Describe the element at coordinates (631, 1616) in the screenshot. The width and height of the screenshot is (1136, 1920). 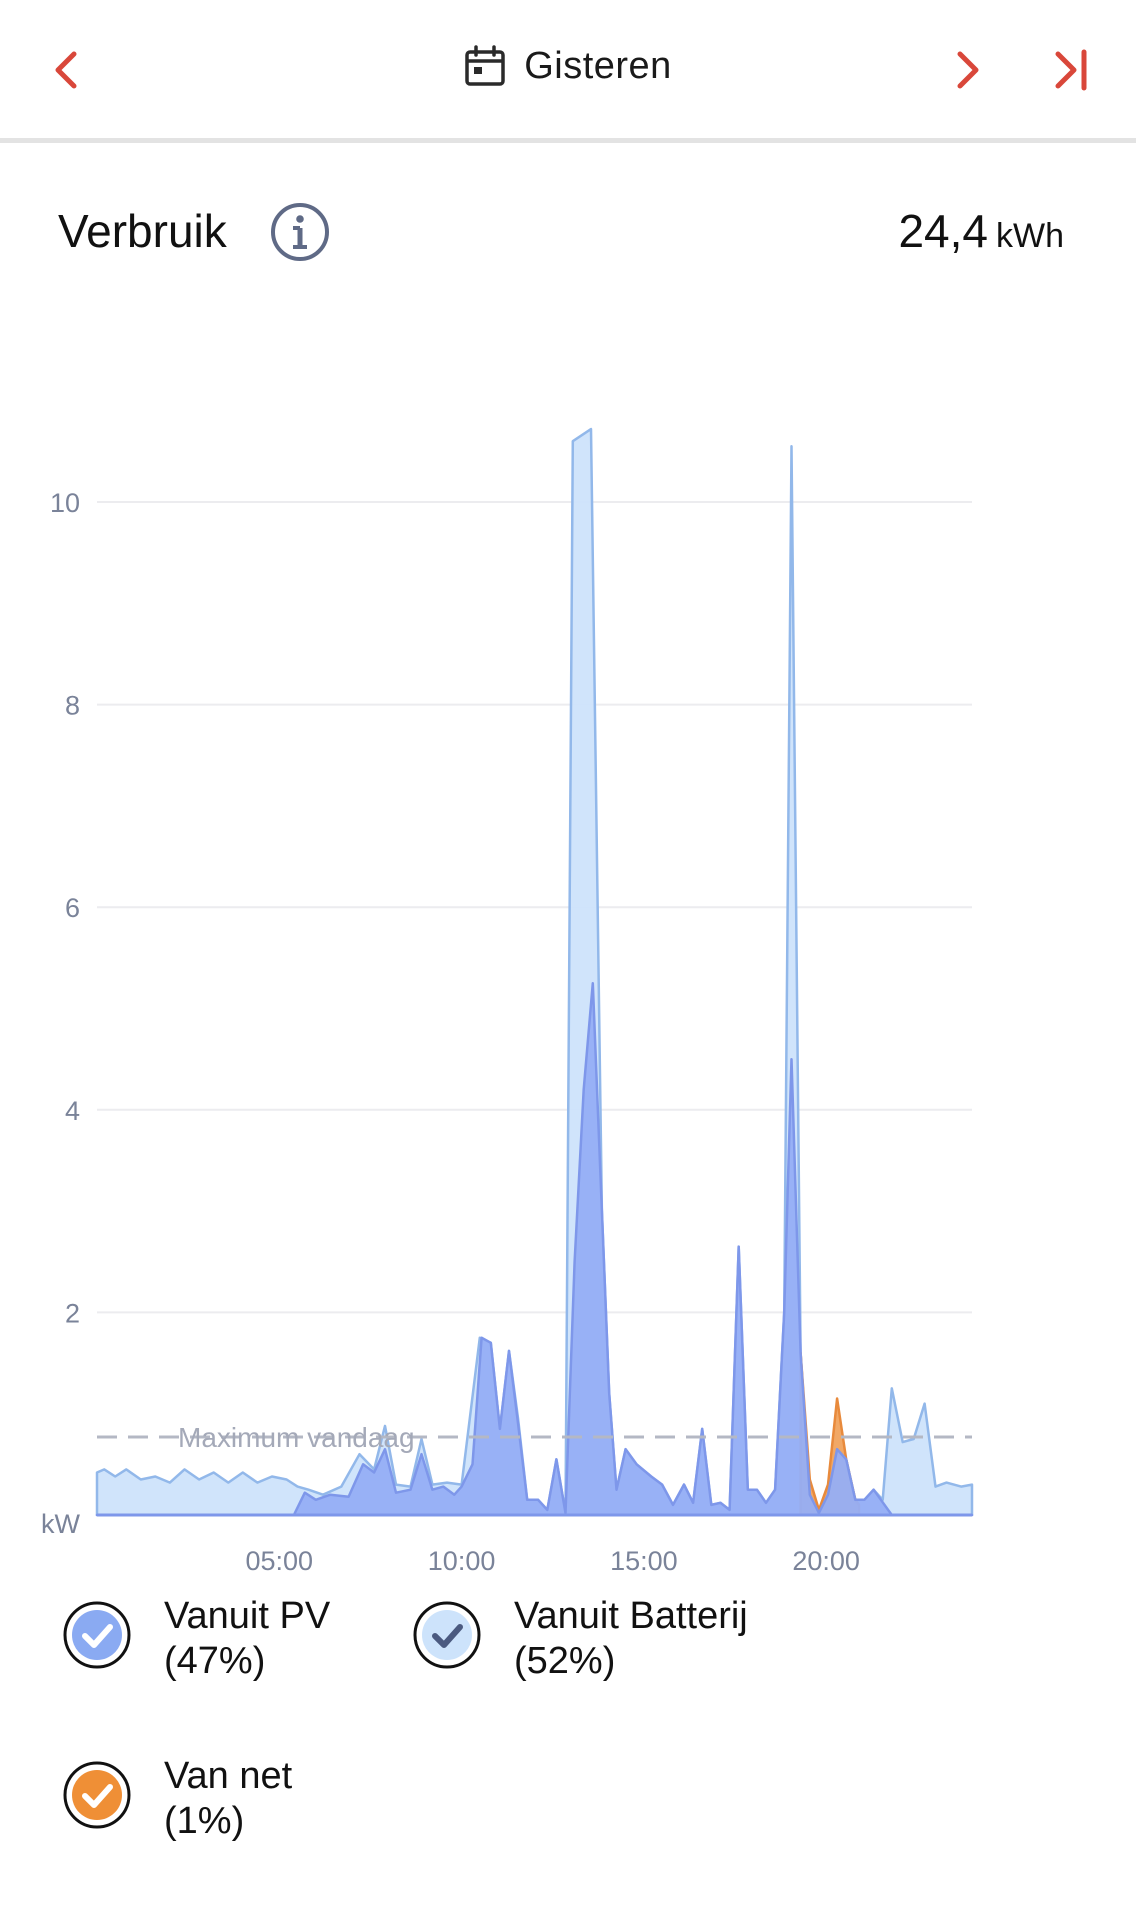
I see `legend-series-name: Vanuit Batterij` at that location.